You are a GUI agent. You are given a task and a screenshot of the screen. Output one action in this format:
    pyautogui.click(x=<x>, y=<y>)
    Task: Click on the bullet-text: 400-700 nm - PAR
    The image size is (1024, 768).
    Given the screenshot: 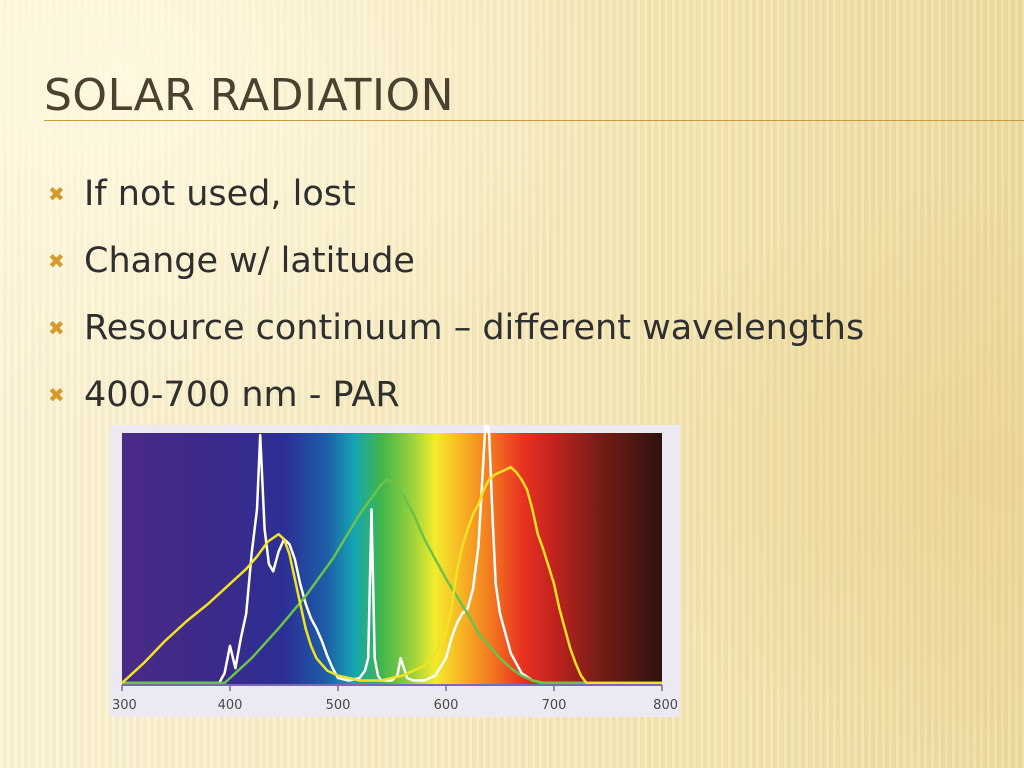 What is the action you would take?
    pyautogui.click(x=242, y=394)
    